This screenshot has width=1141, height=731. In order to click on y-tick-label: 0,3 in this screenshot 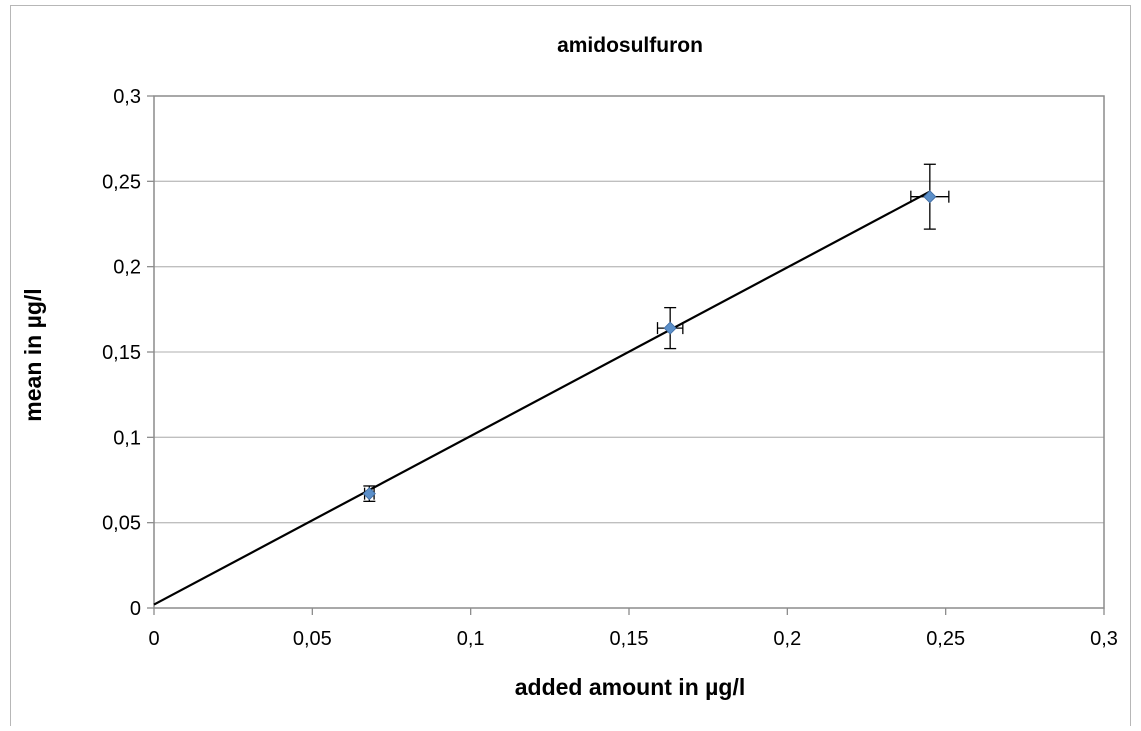, I will do `click(127, 97)`.